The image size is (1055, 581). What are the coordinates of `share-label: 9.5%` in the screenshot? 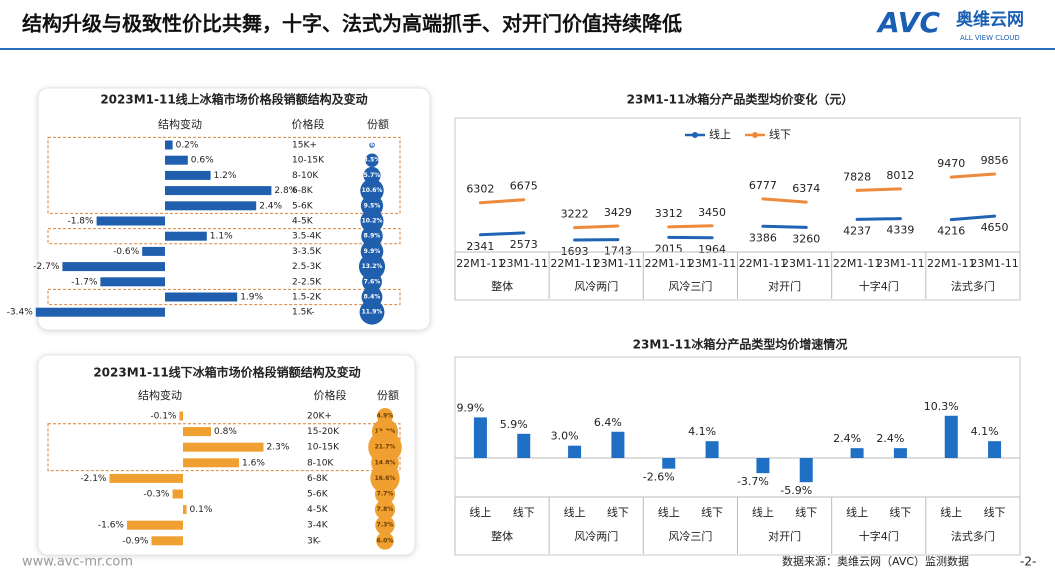 It's located at (372, 205).